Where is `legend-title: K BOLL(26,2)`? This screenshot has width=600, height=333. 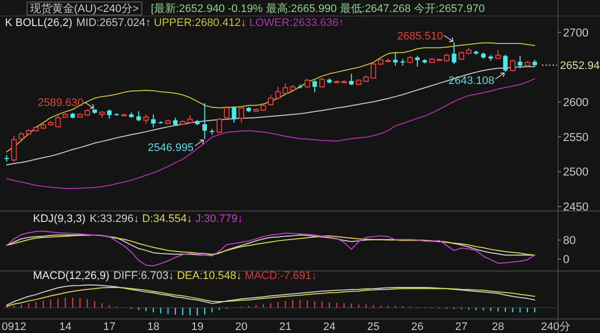 legend-title: K BOLL(26,2) is located at coordinates (38, 23).